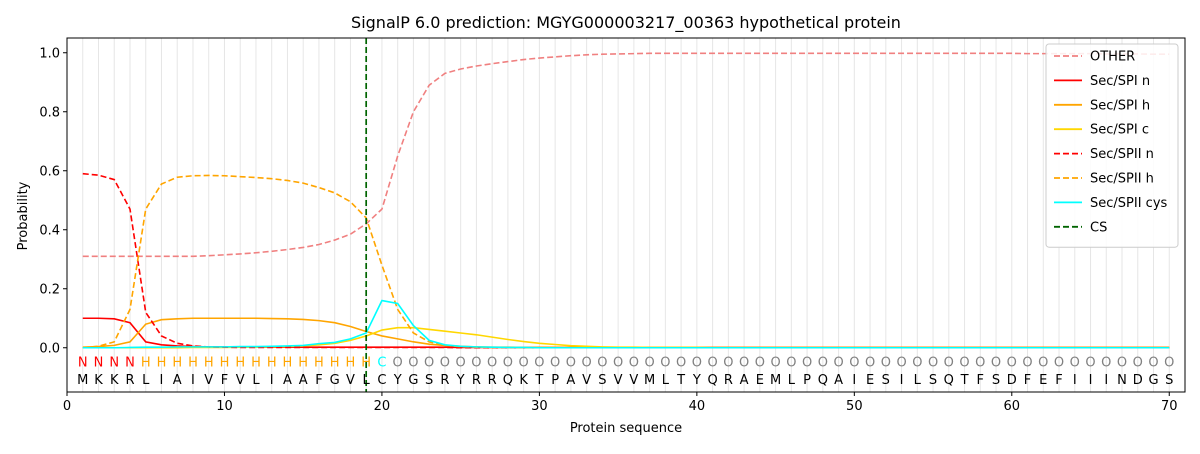  What do you see at coordinates (854, 406) in the screenshot?
I see `x-tick-label: 50` at bounding box center [854, 406].